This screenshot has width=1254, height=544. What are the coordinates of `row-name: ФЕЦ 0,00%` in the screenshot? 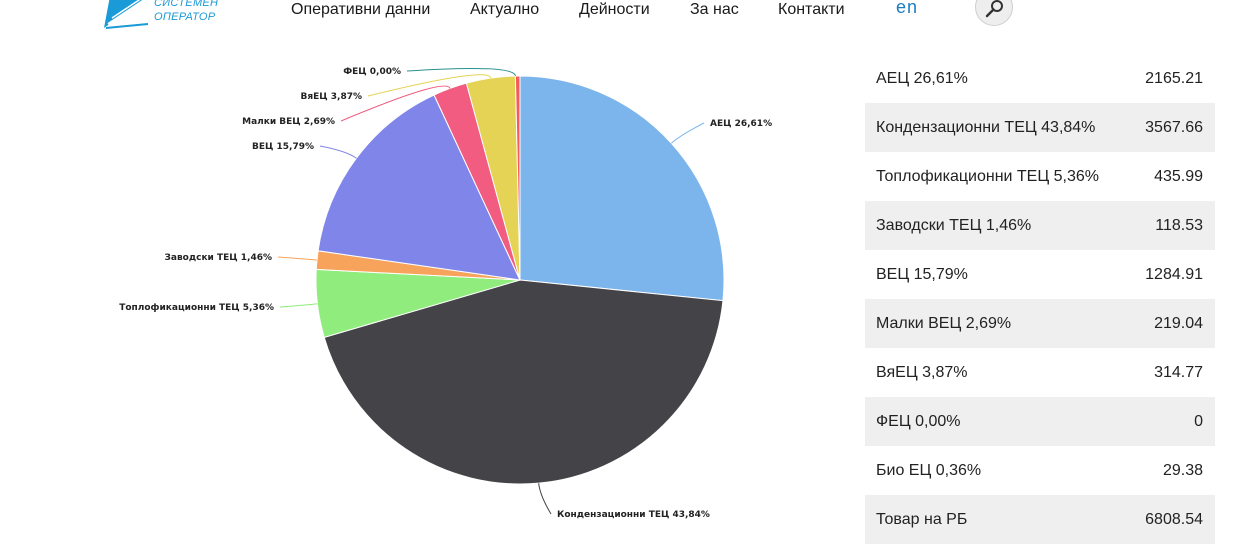 It's located at (918, 421).